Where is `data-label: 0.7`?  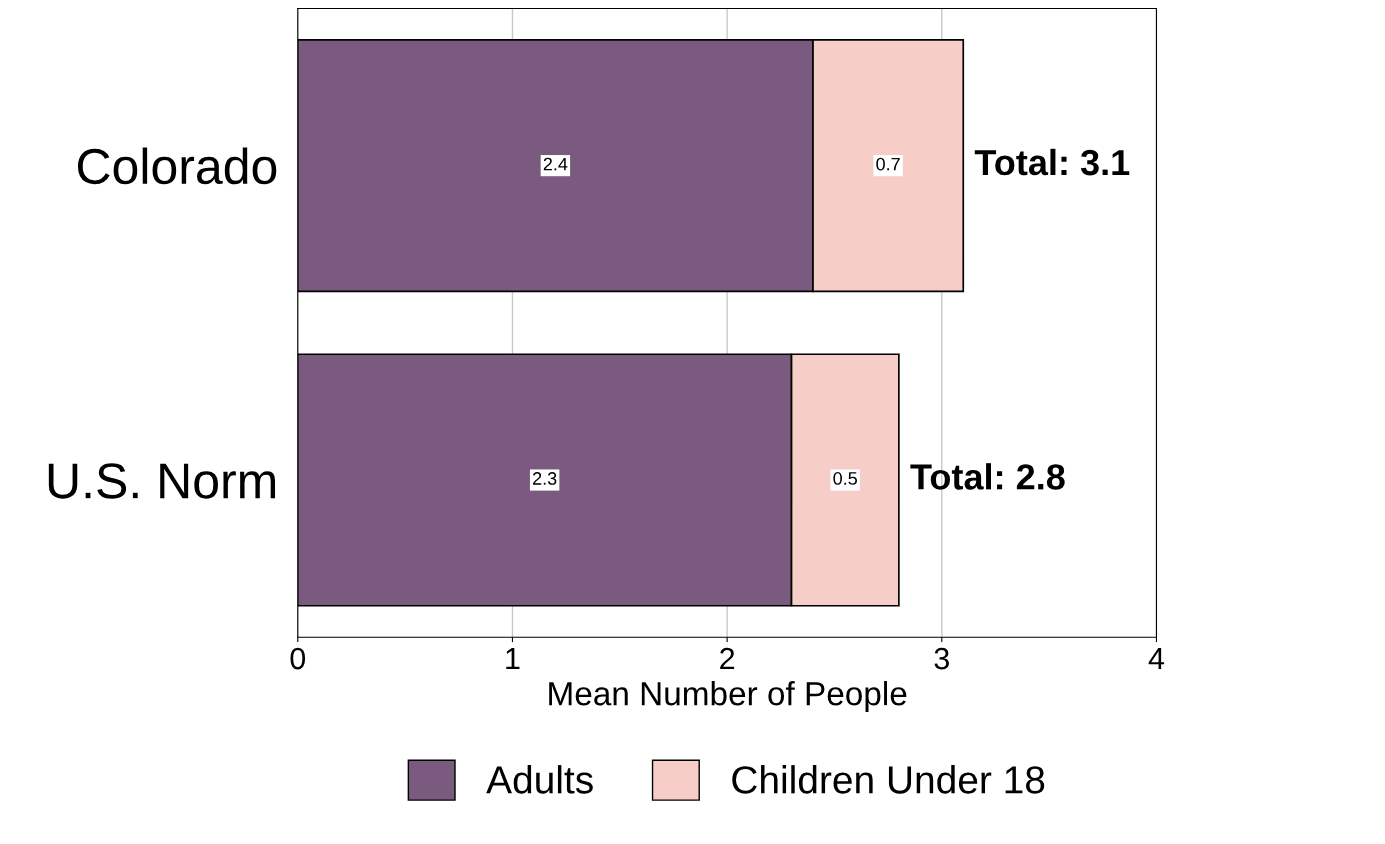
data-label: 0.7 is located at coordinates (888, 164).